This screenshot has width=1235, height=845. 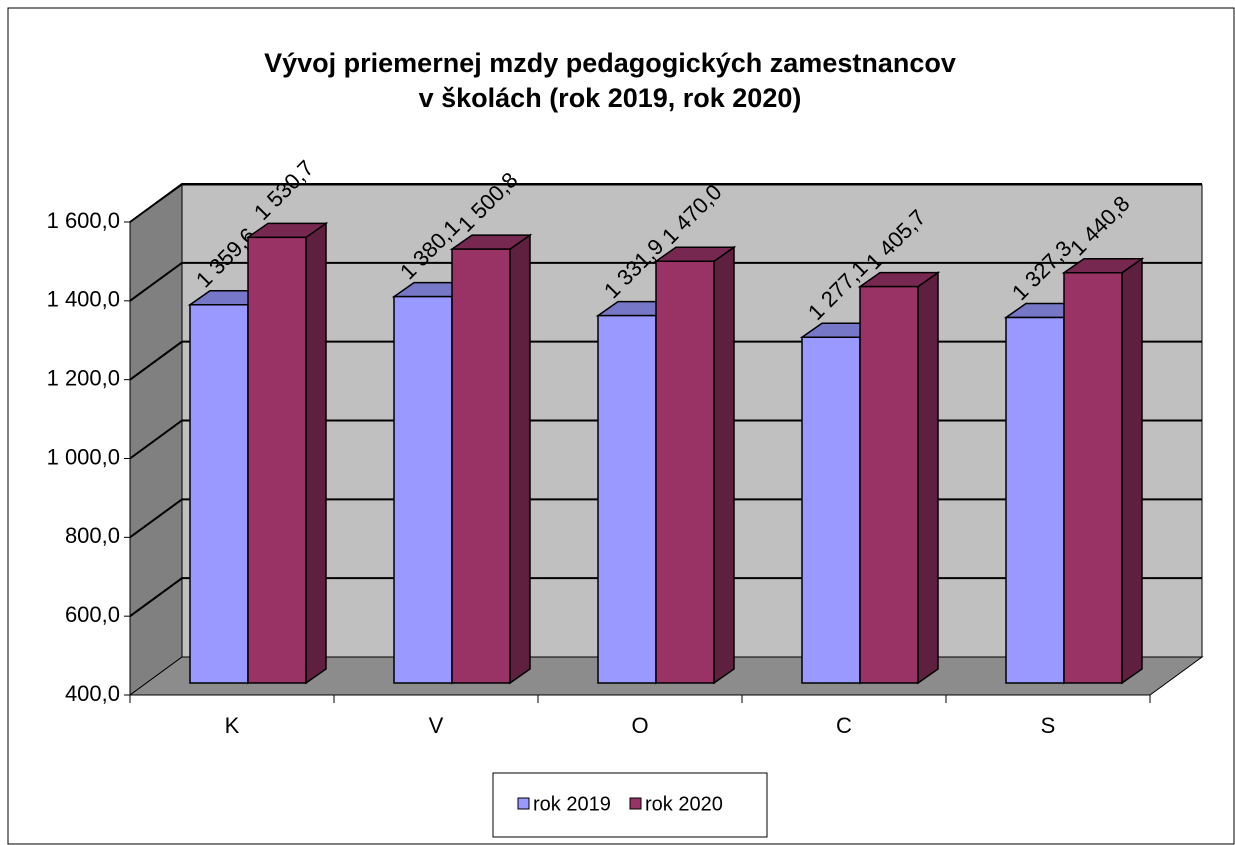 I want to click on x-tick-label: V, so click(x=436, y=725).